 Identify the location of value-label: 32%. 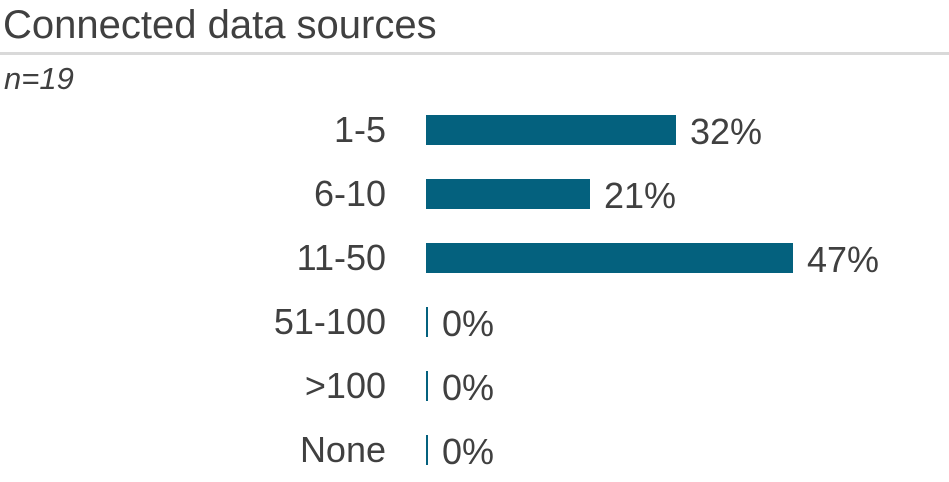
(726, 131).